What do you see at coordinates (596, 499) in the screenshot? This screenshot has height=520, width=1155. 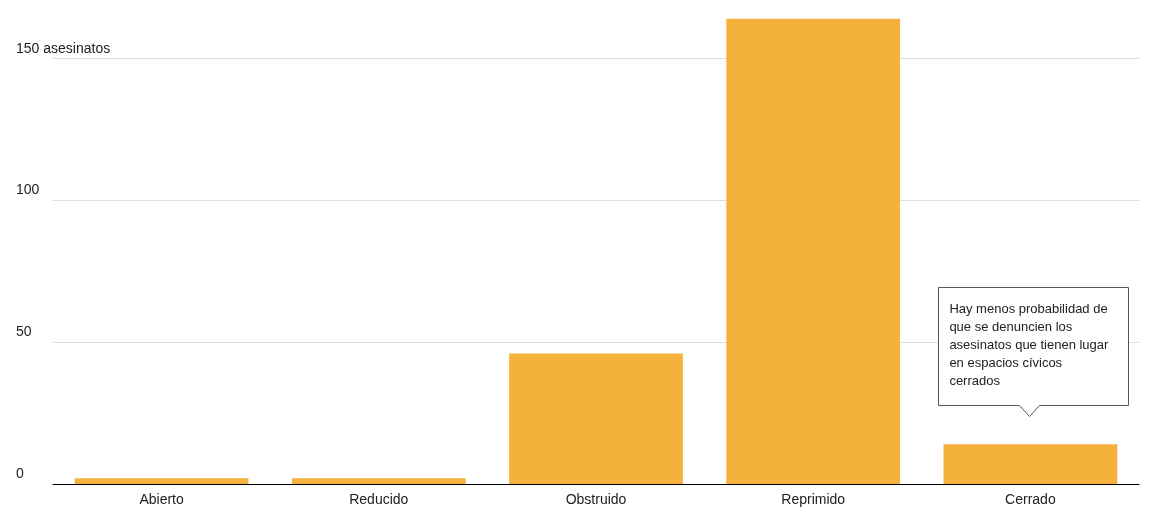 I see `x-tick-label: Obstruido` at bounding box center [596, 499].